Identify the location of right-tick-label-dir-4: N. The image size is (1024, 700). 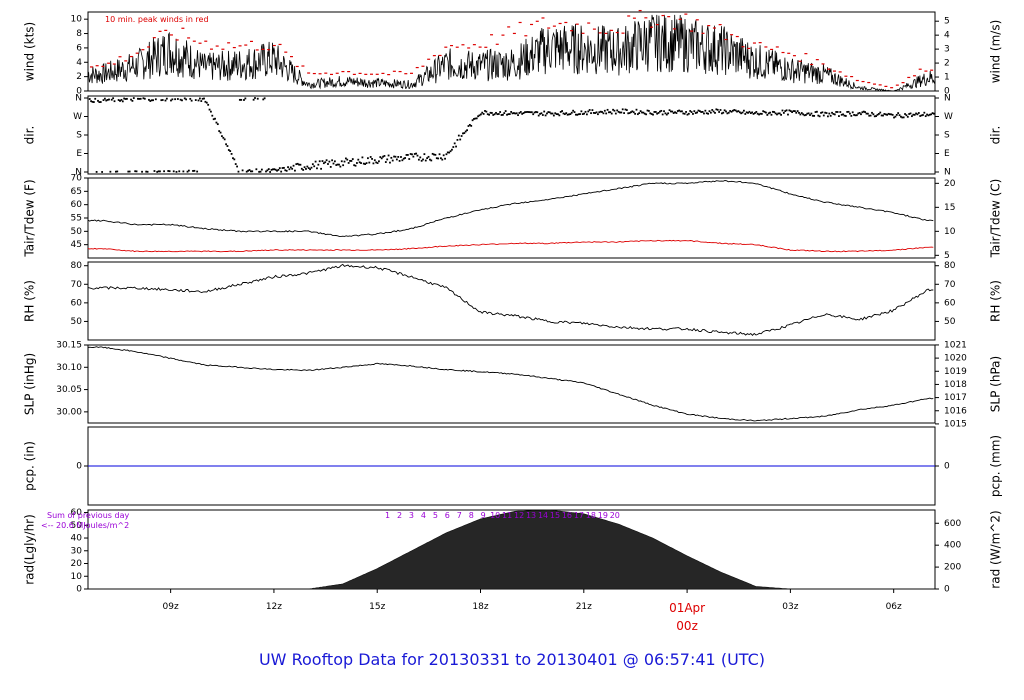
(947, 99).